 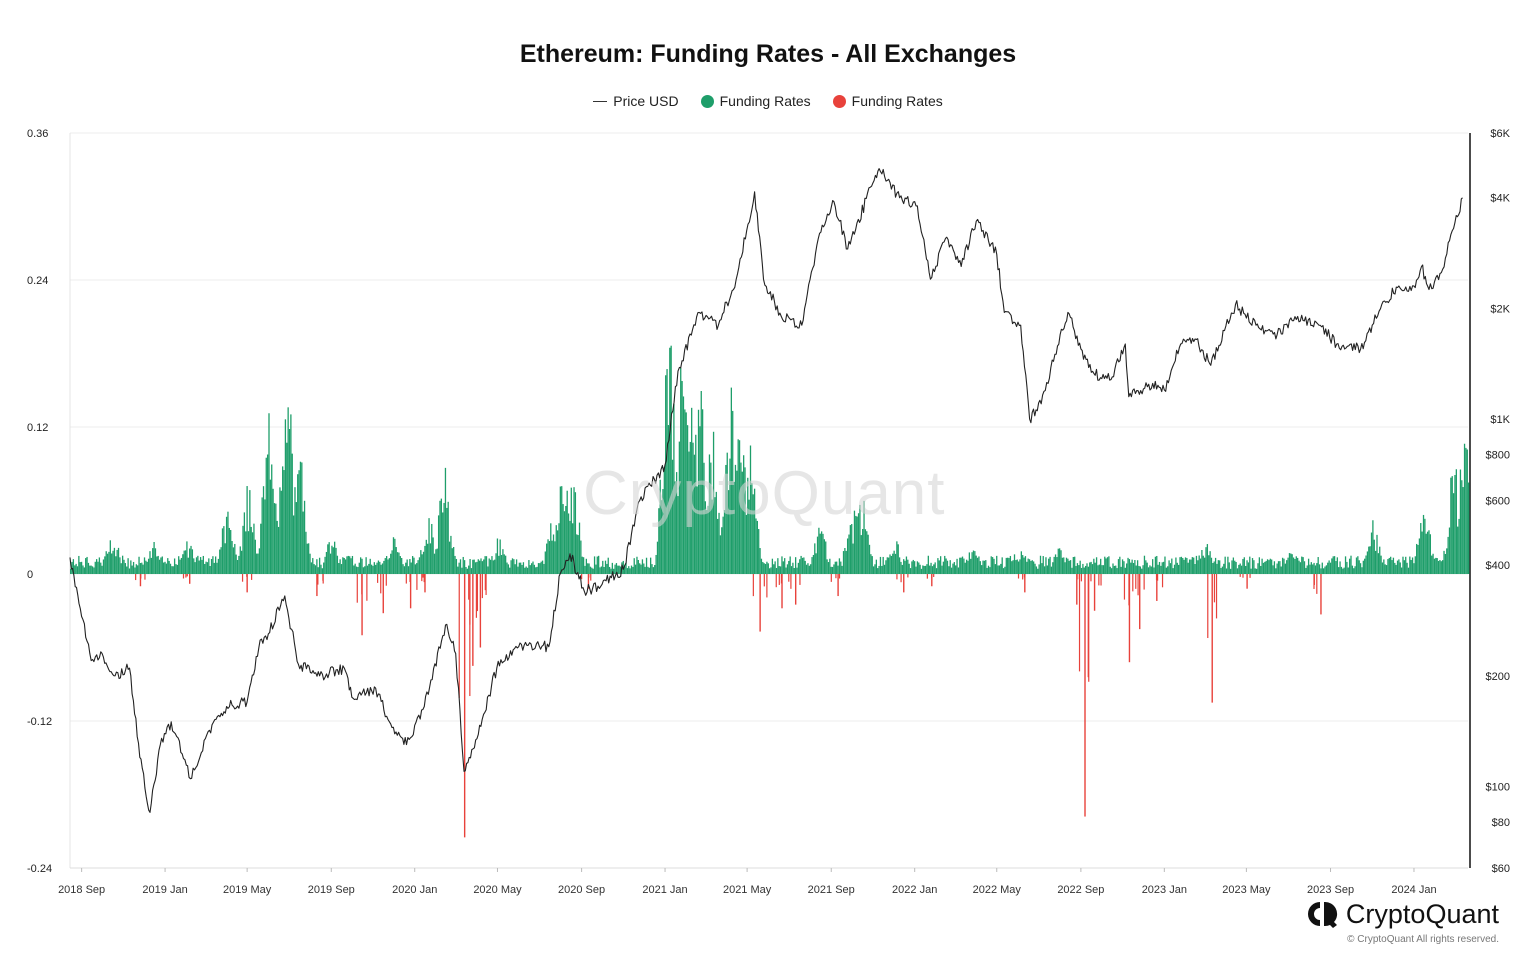 I want to click on right-tick-label: $2K, so click(x=1500, y=309).